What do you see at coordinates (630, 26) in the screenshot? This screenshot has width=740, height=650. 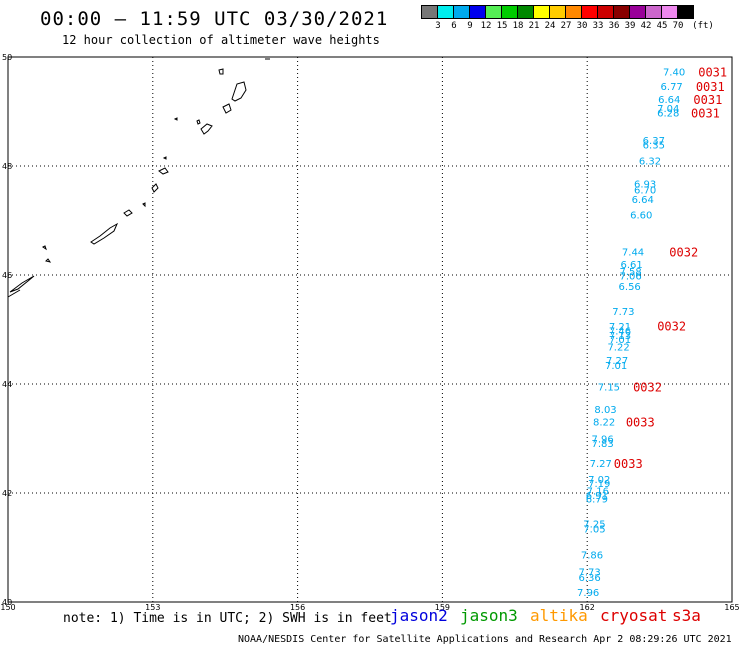 I see `color-scale-label: 39` at bounding box center [630, 26].